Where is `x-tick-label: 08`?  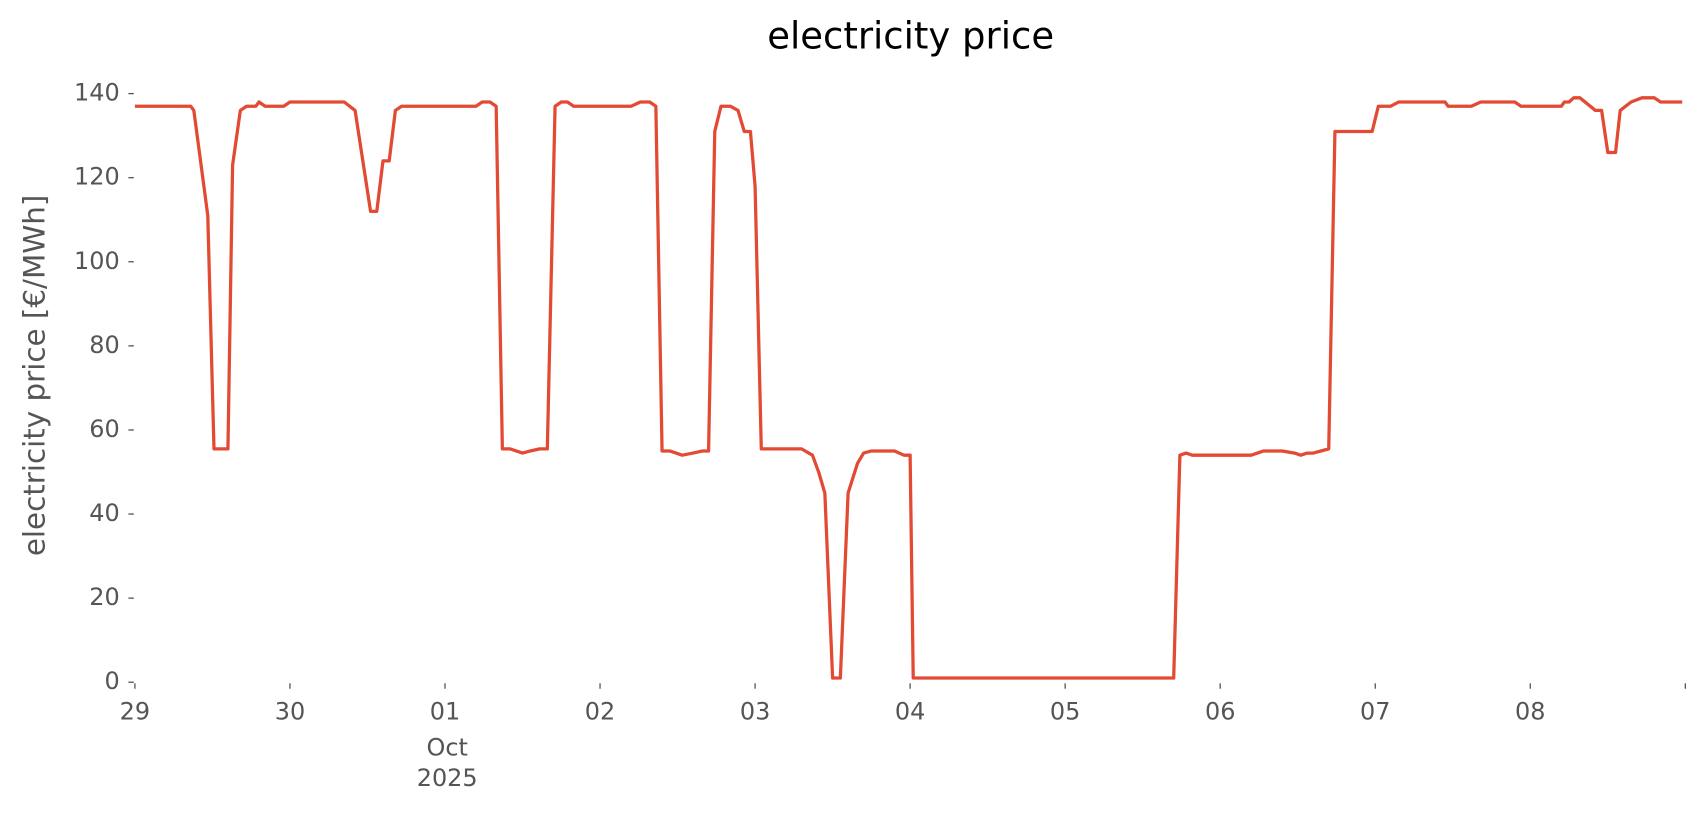
x-tick-label: 08 is located at coordinates (1530, 712).